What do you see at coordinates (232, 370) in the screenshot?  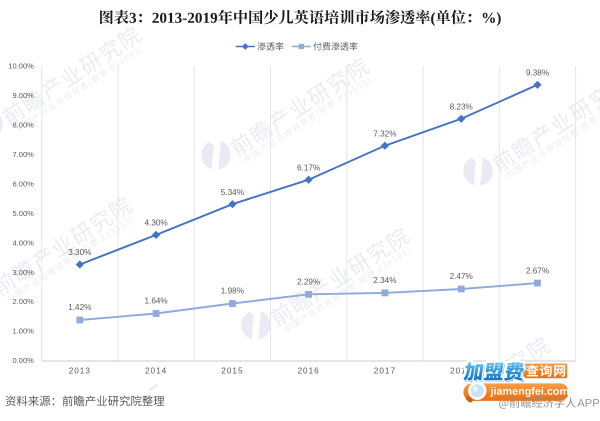 I see `svg-text: 2015` at bounding box center [232, 370].